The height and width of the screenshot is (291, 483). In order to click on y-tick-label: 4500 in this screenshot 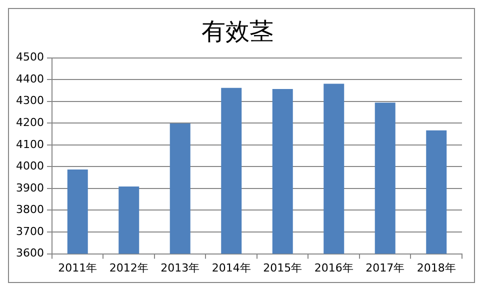, I will do `click(30, 57)`.